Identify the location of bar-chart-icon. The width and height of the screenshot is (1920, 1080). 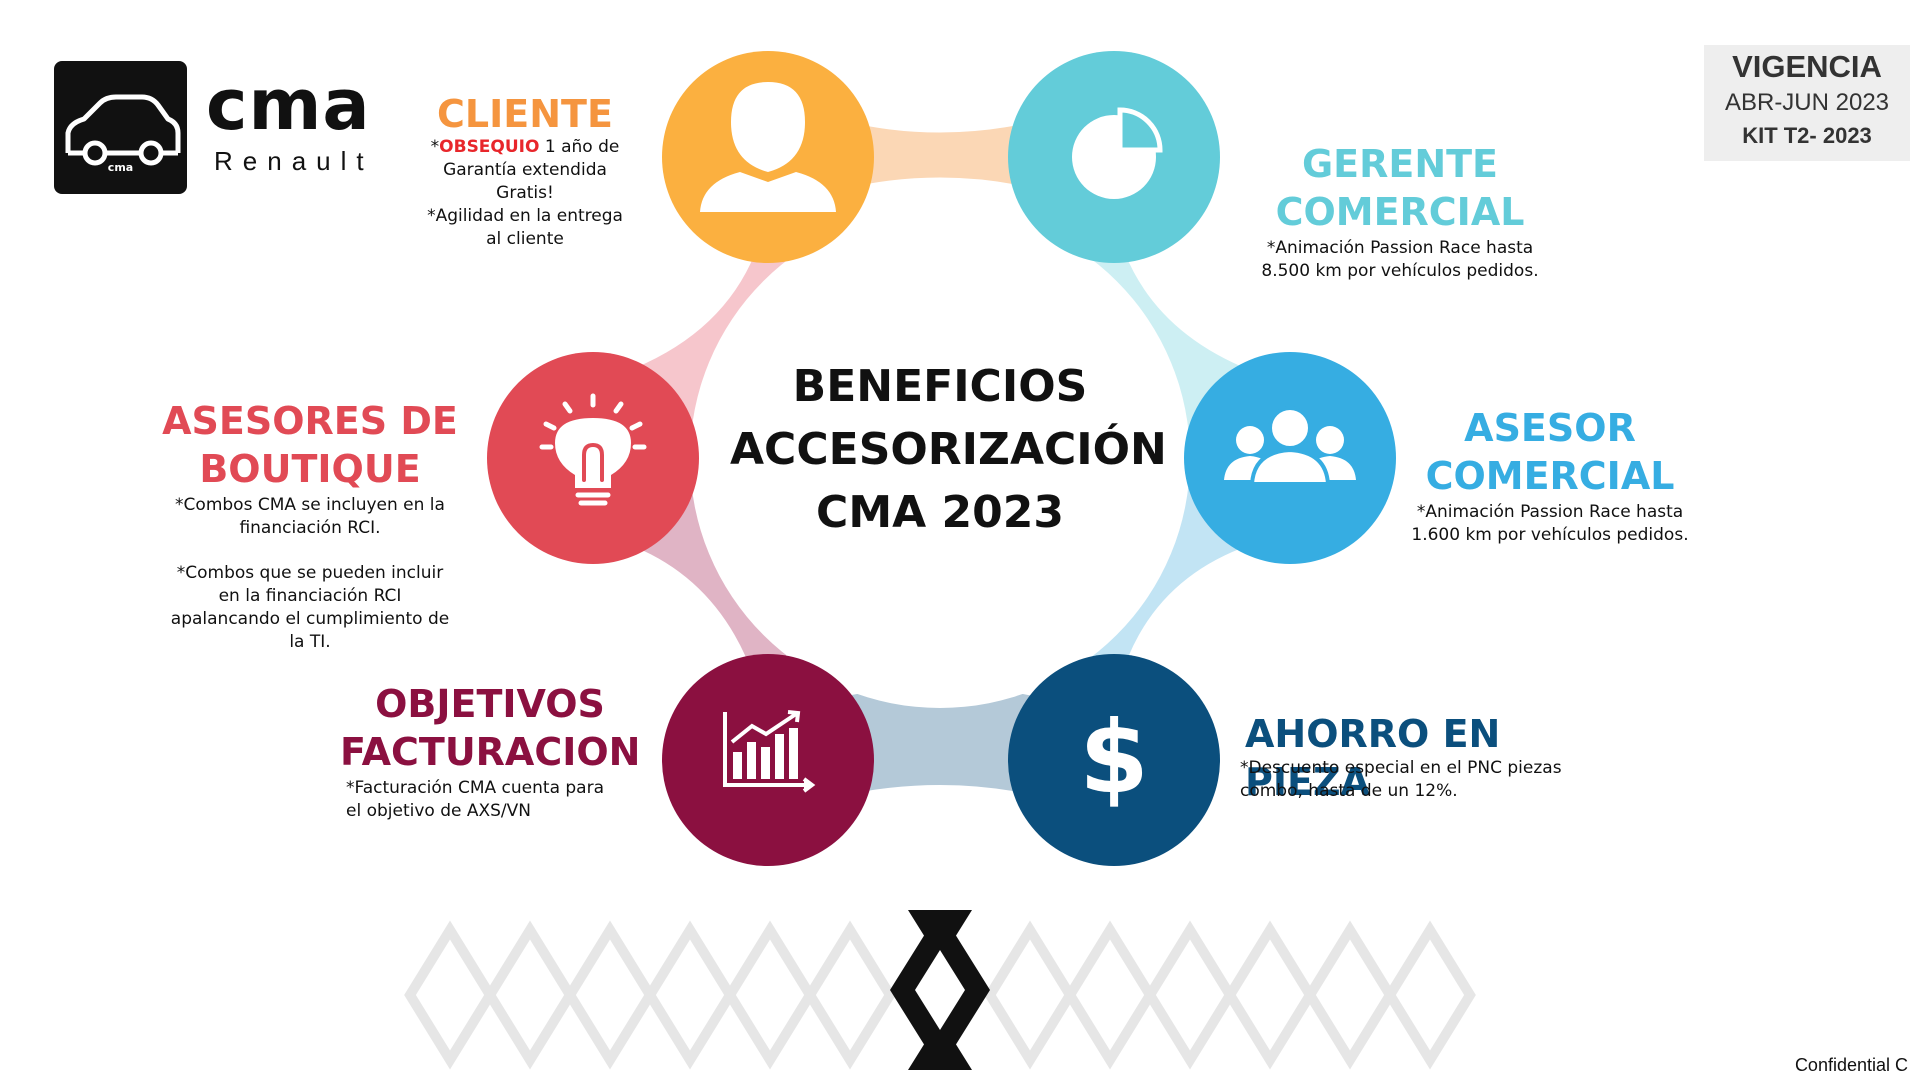
(769, 751).